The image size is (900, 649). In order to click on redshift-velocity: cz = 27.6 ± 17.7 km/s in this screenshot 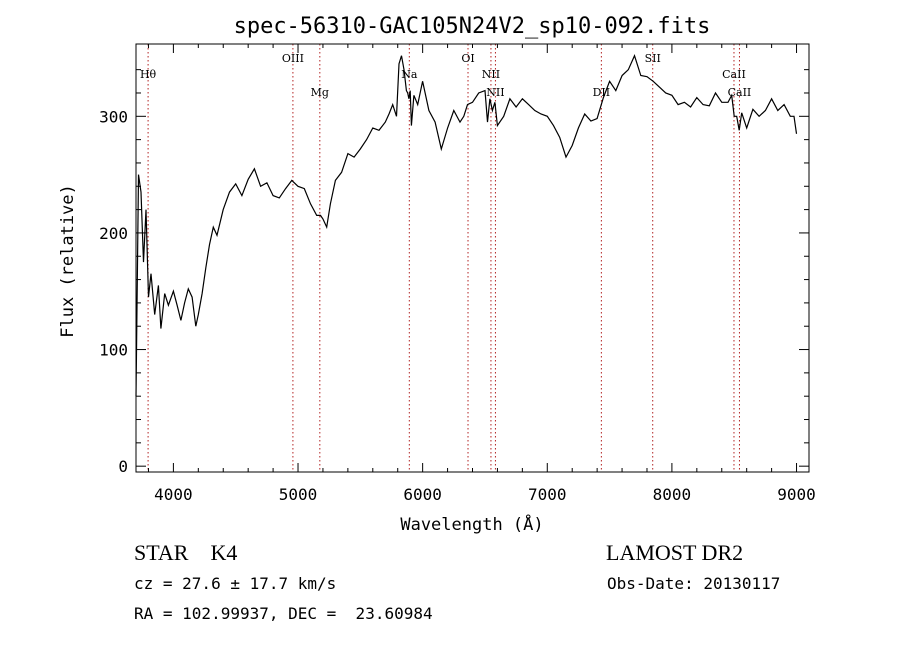, I will do `click(235, 583)`.